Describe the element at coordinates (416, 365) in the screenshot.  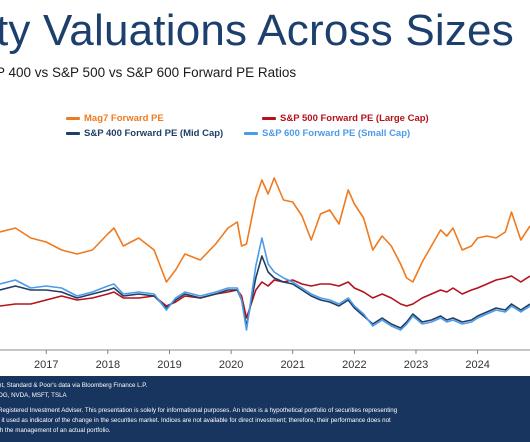
I see `x-tick-label-2023: 2023` at that location.